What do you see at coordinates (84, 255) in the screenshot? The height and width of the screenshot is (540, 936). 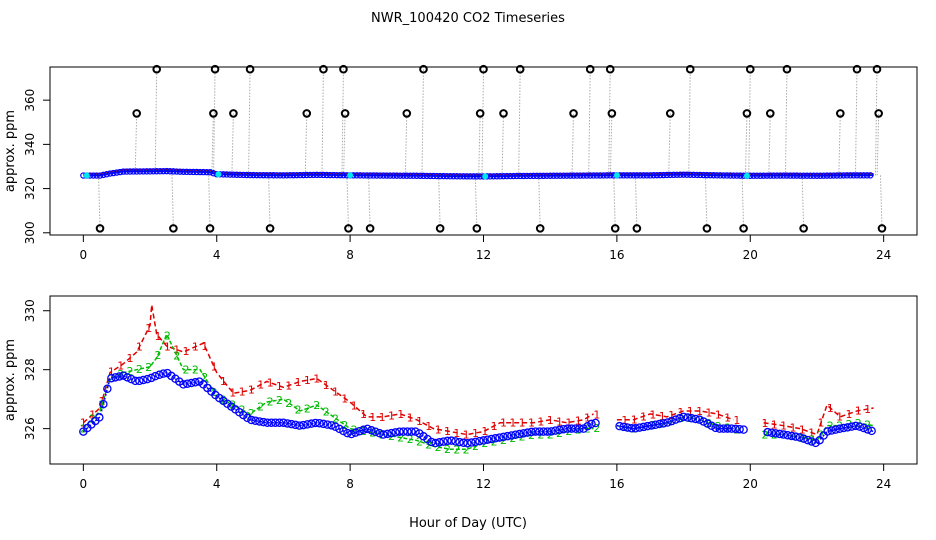 I see `top-x-tick-label: 0` at bounding box center [84, 255].